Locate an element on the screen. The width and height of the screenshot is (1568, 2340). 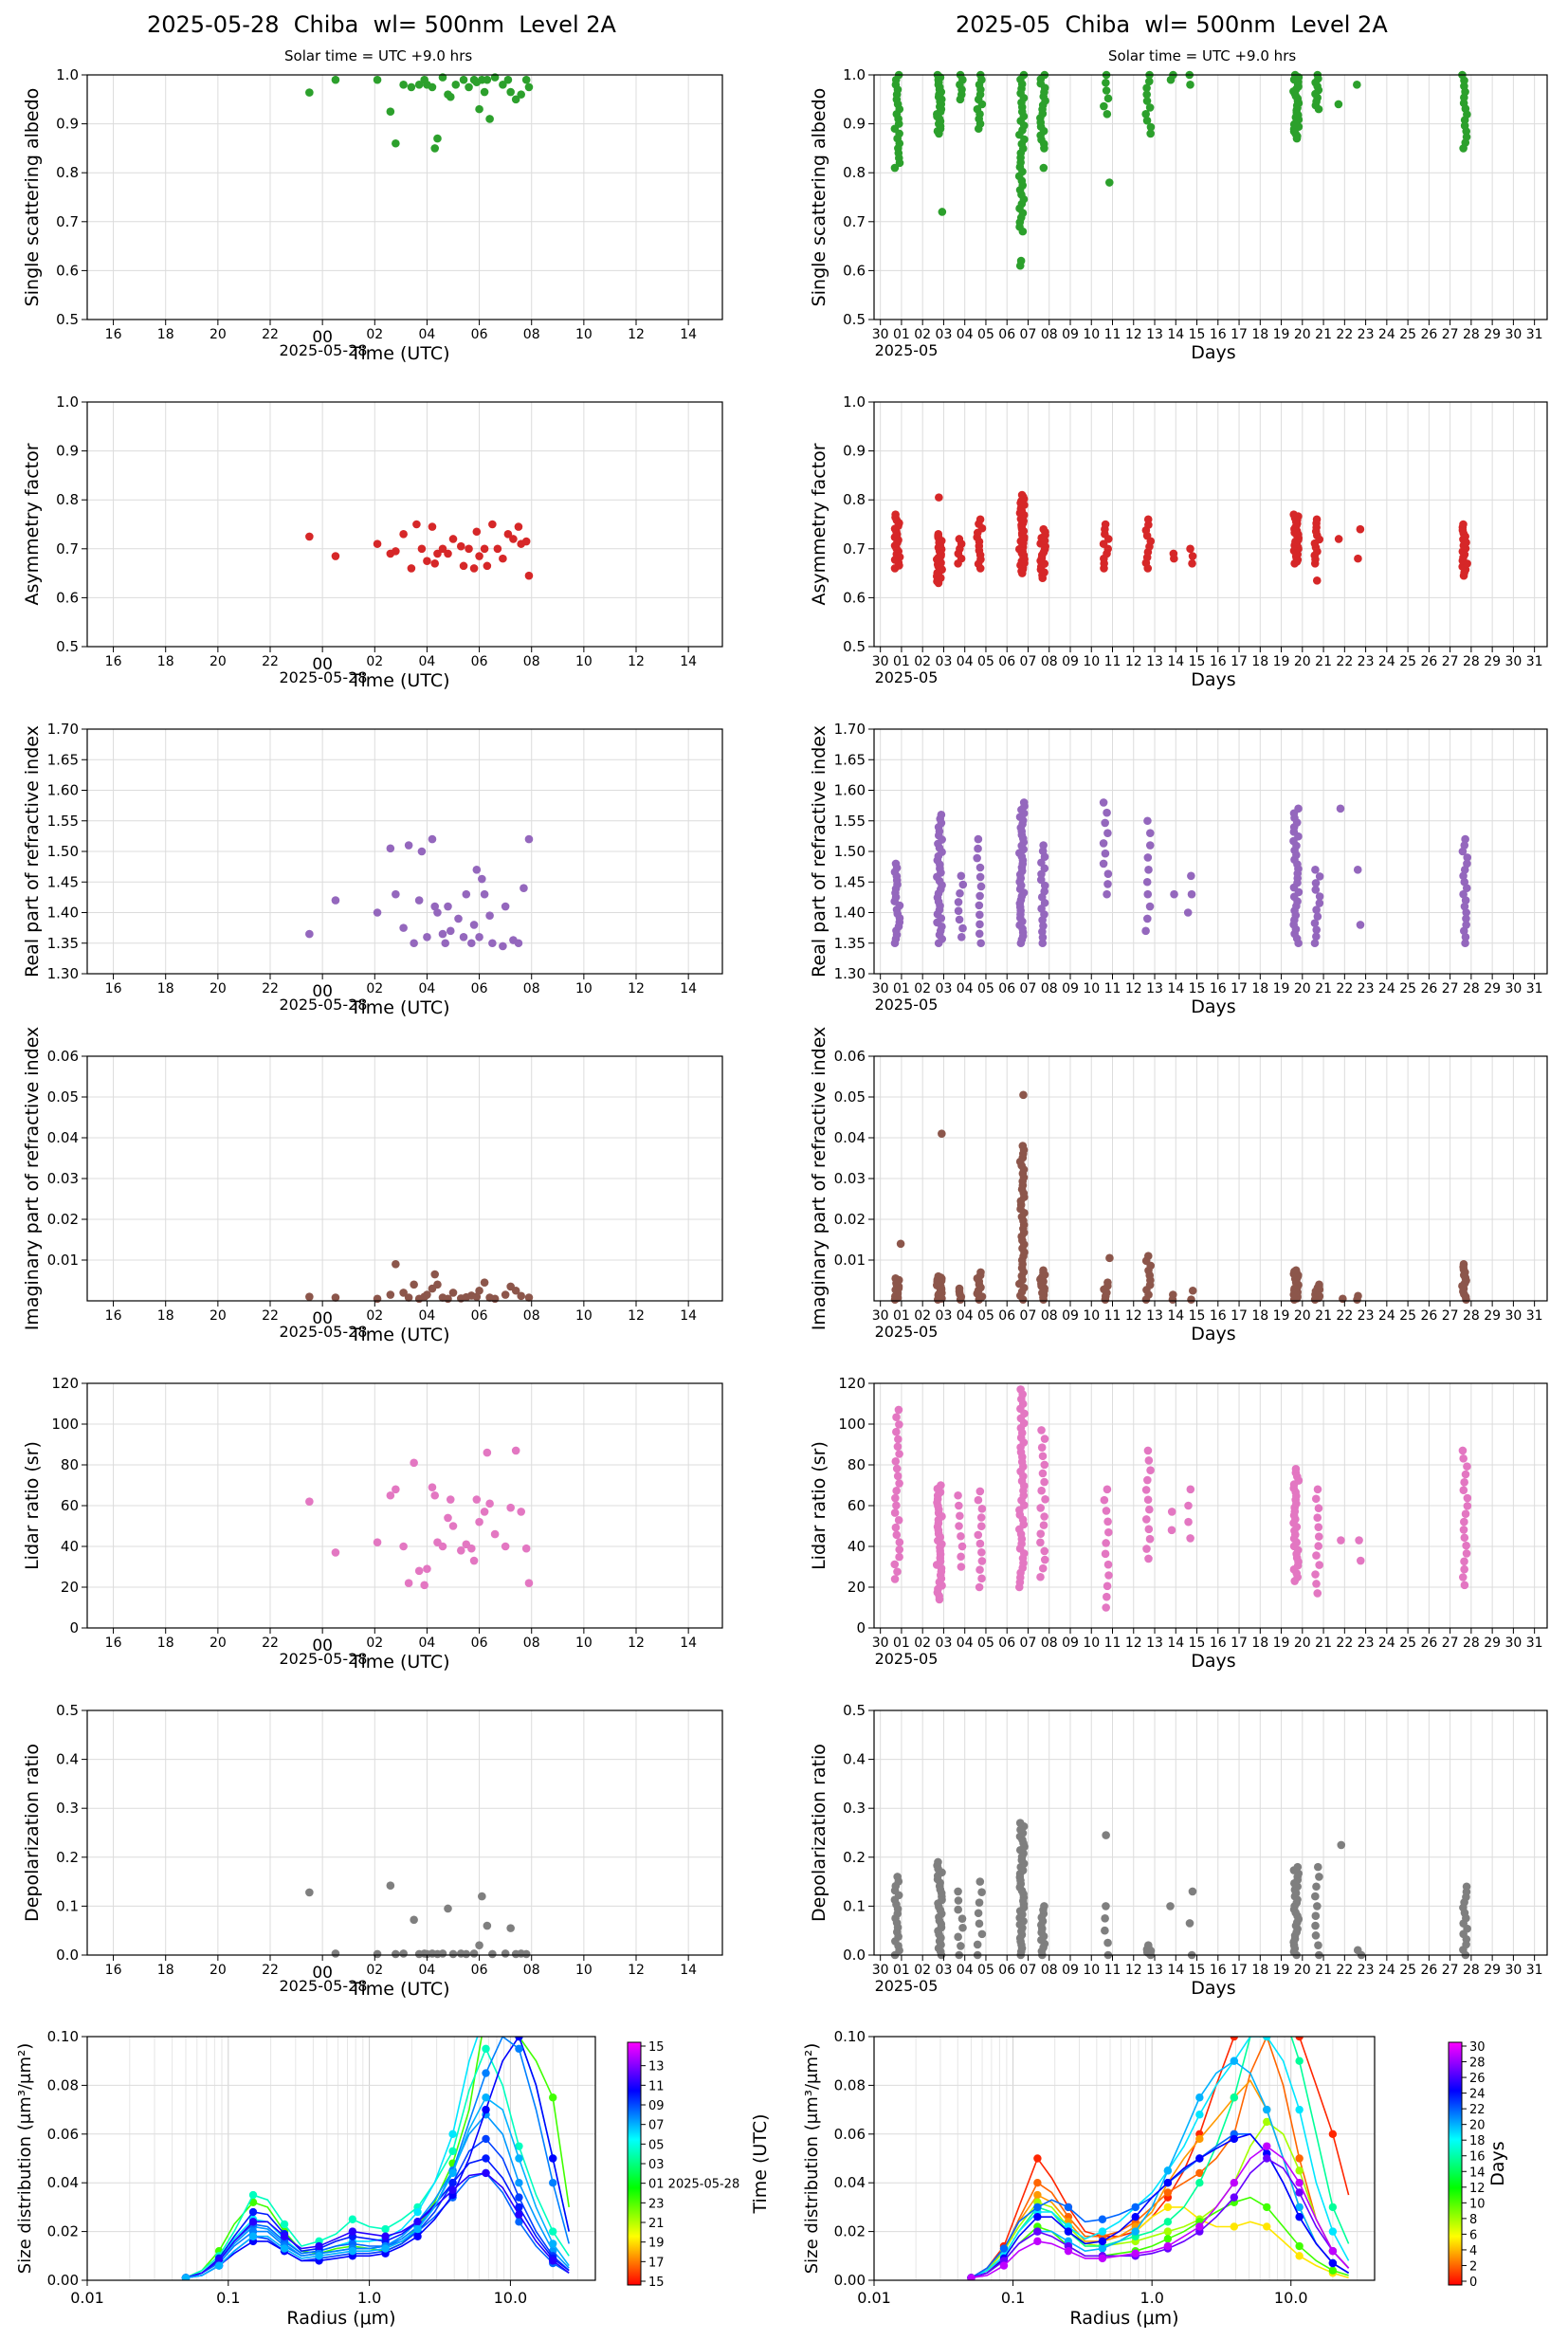
x-tick-label: 05 is located at coordinates (985, 661).